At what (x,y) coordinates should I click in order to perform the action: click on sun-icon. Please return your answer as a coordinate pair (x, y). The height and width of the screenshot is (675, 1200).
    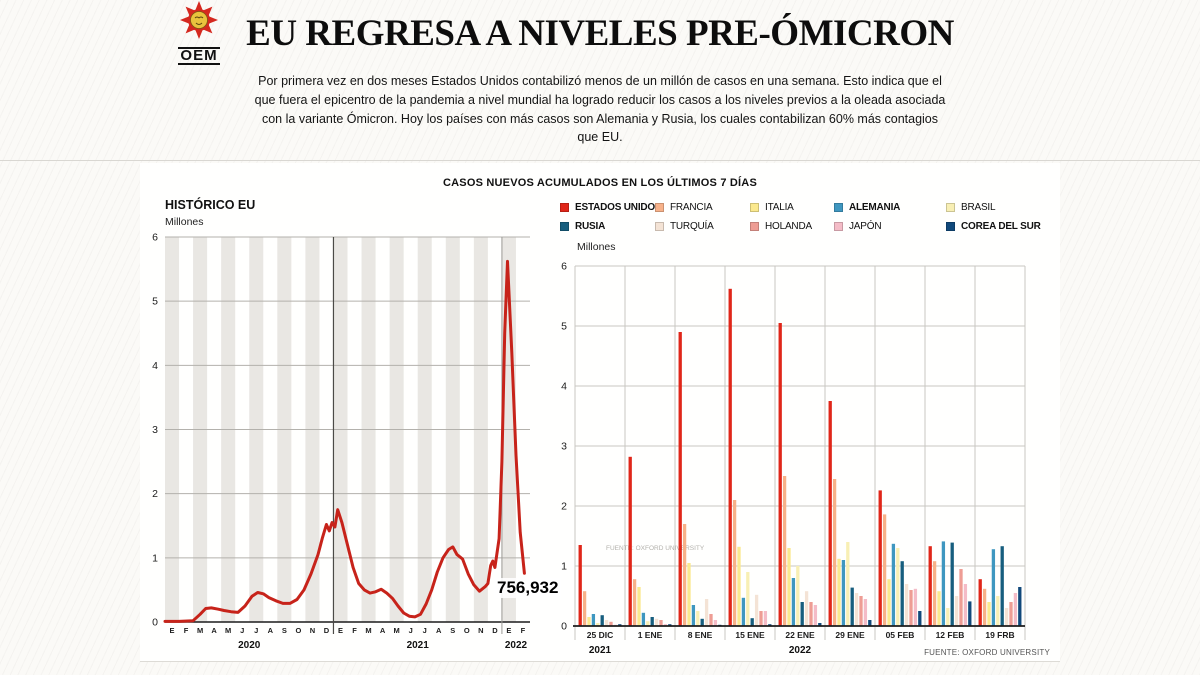
    Looking at the image, I should click on (199, 20).